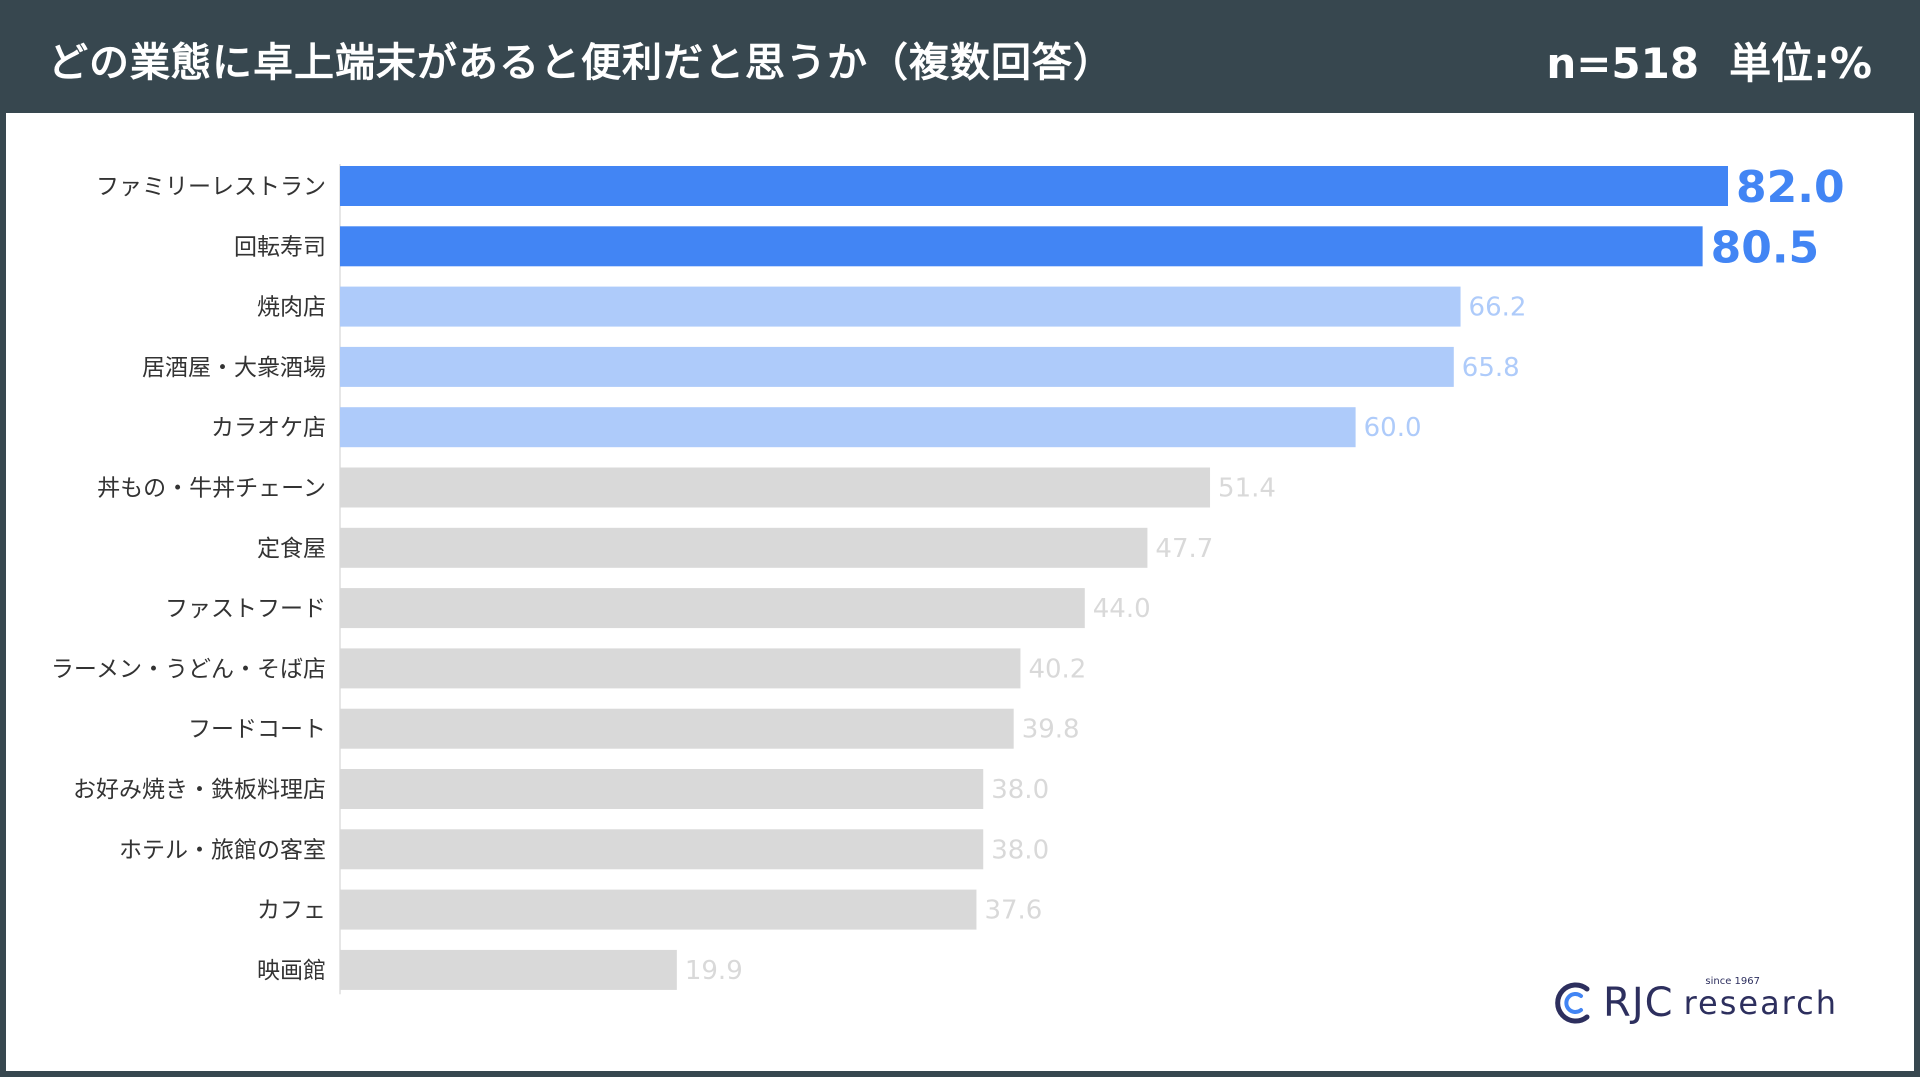  Describe the element at coordinates (1732, 981) in the screenshot. I see `logo-since: since 1967` at that location.